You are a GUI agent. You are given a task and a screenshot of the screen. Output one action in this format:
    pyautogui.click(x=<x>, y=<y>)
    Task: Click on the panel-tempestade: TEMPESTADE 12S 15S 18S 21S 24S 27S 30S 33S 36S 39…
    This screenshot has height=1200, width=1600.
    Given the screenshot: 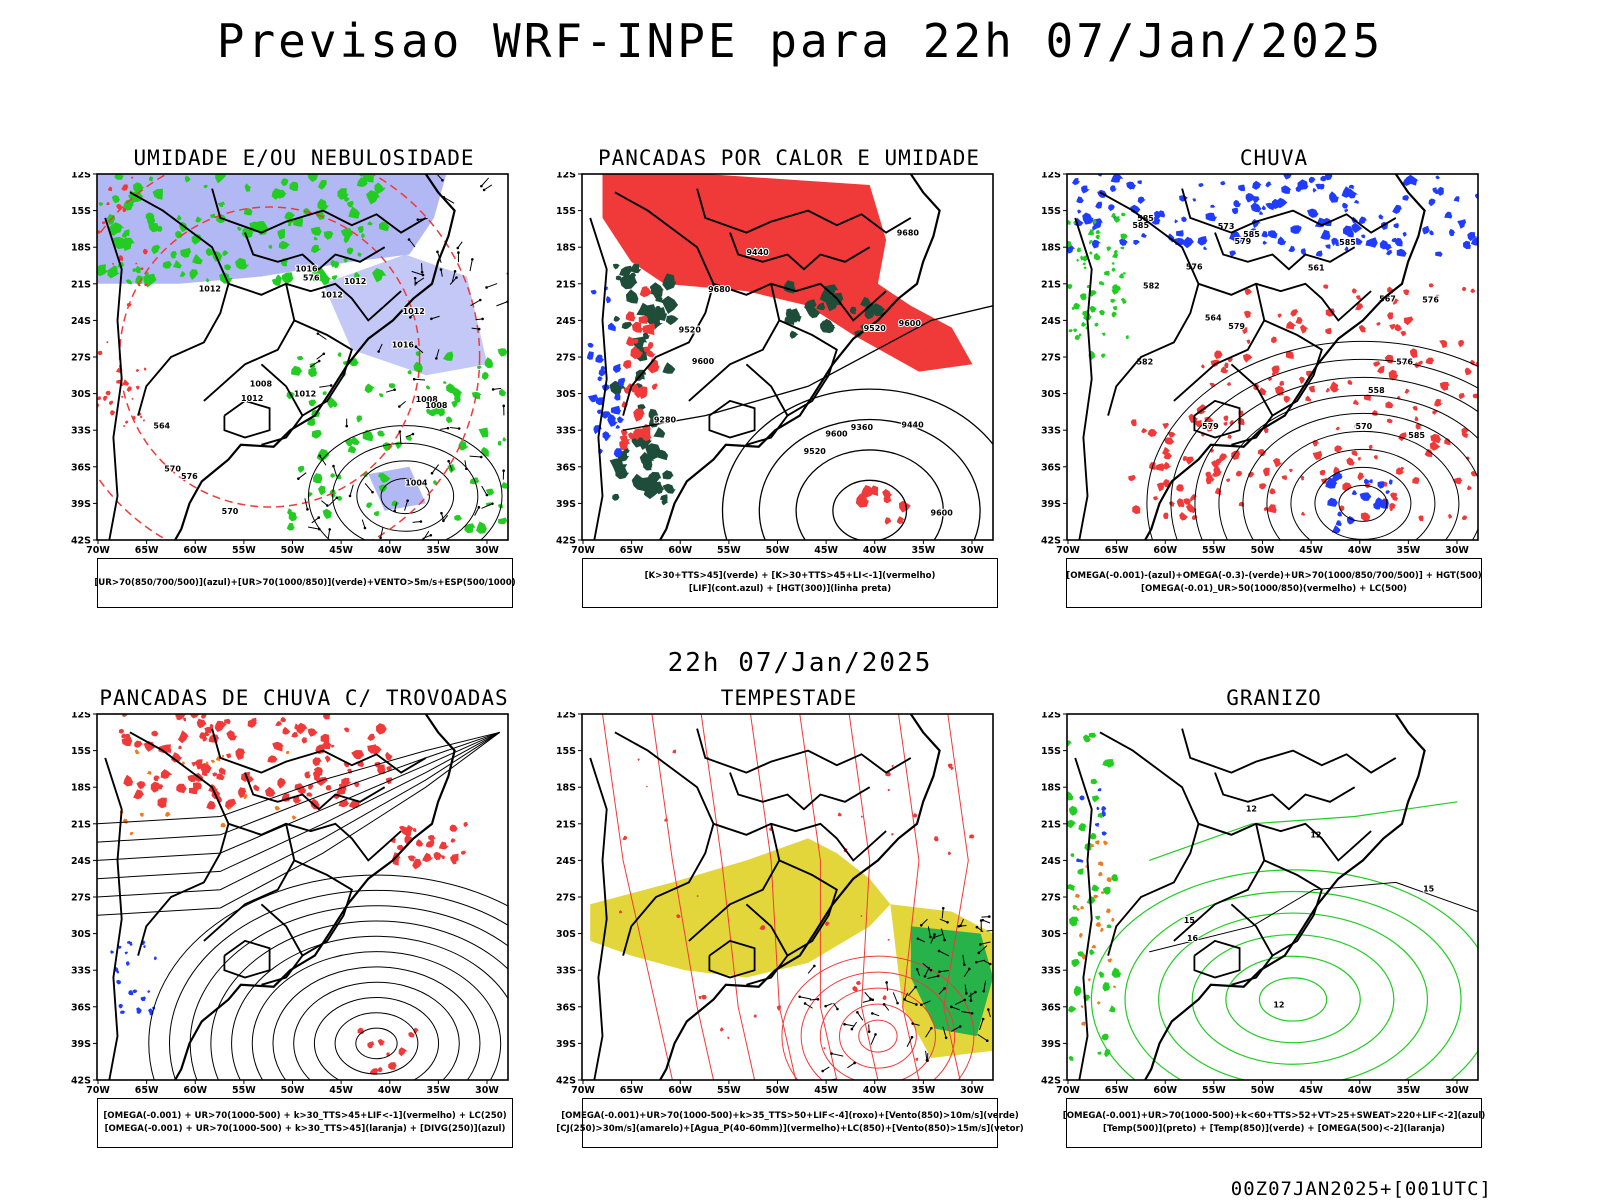 What is the action you would take?
    pyautogui.click(x=789, y=921)
    